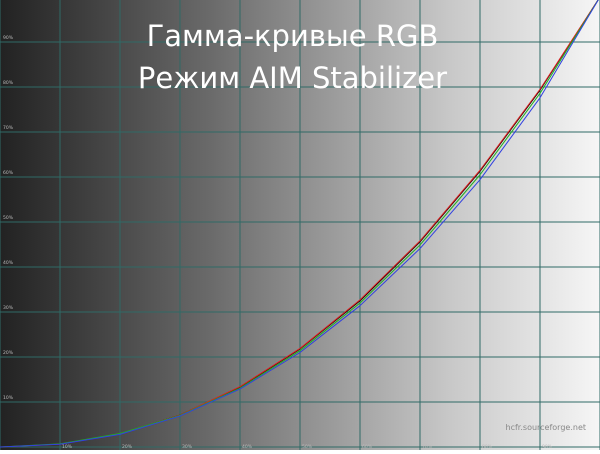 Image resolution: width=600 pixels, height=454 pixels. Describe the element at coordinates (67, 447) in the screenshot. I see `x-tick-label: 10%` at that location.